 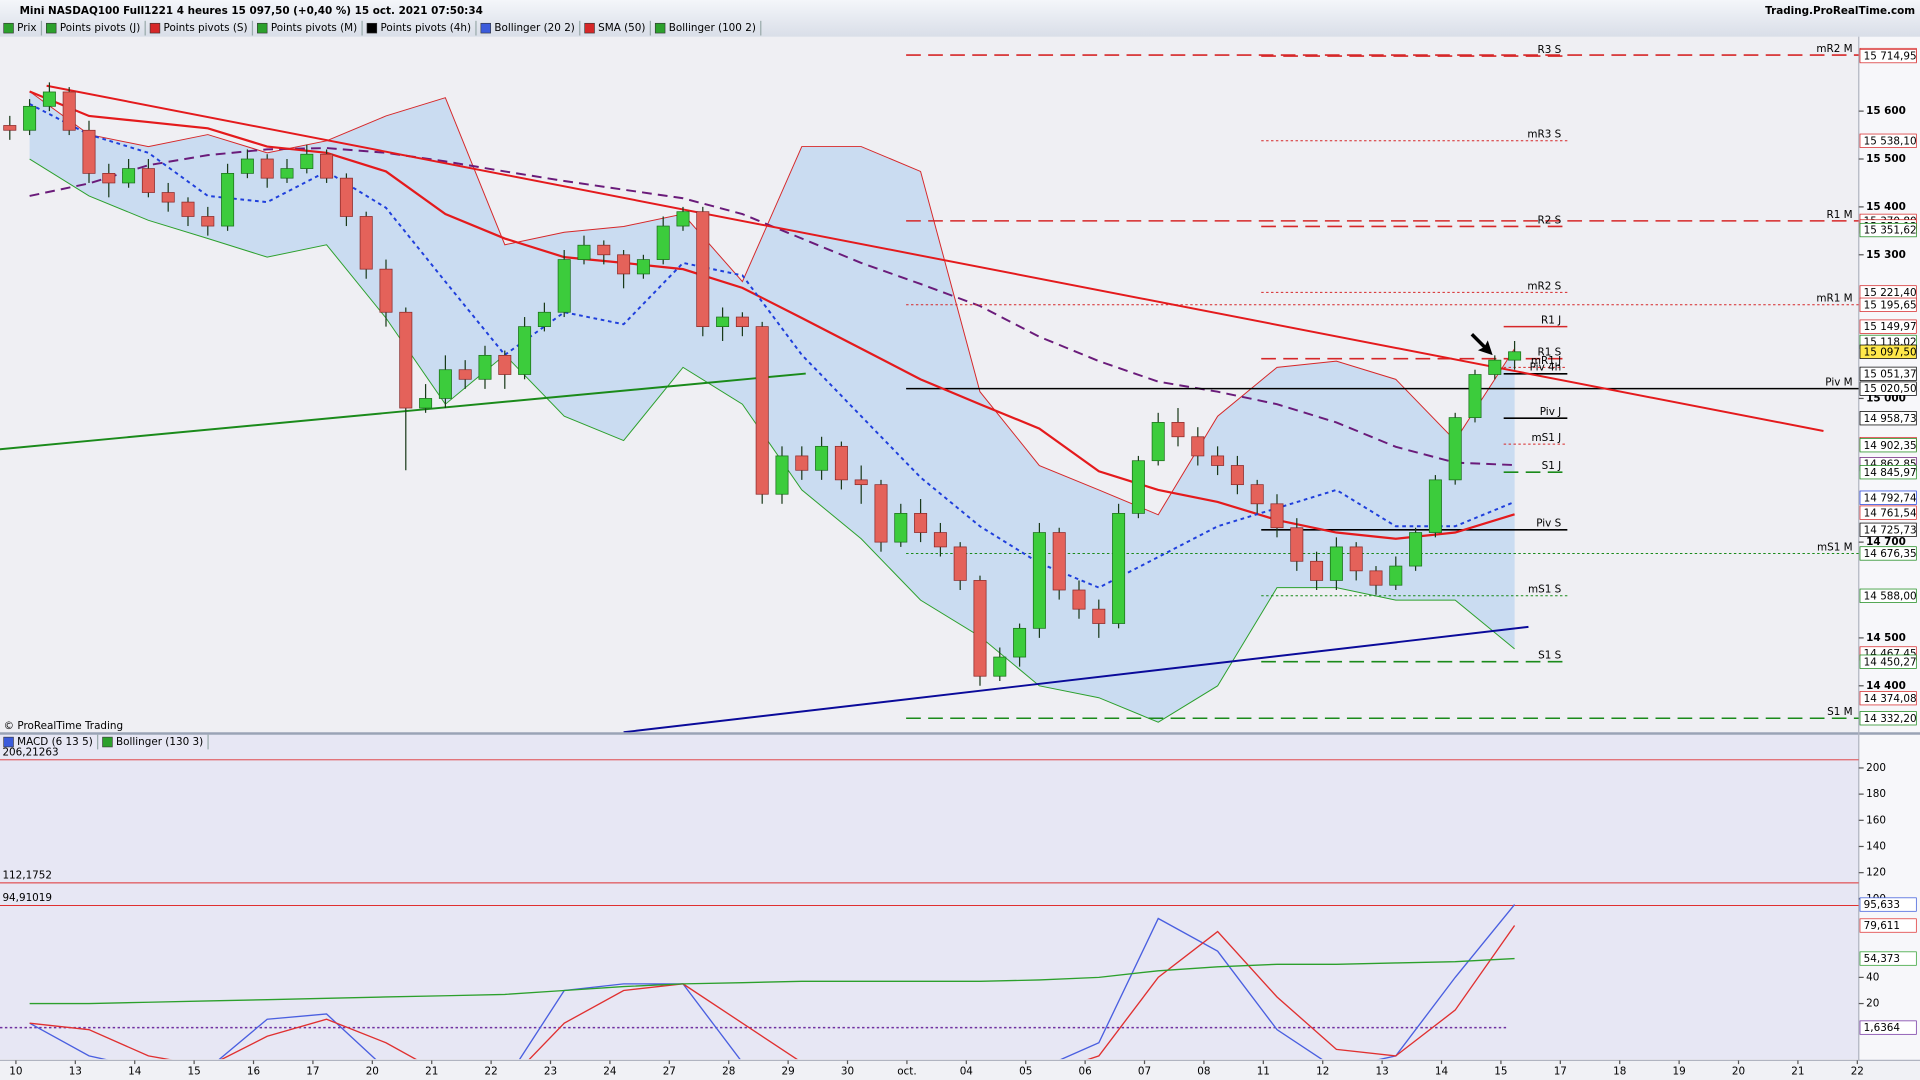 I want to click on copyright: © ProRealTime Trading, so click(x=63, y=726).